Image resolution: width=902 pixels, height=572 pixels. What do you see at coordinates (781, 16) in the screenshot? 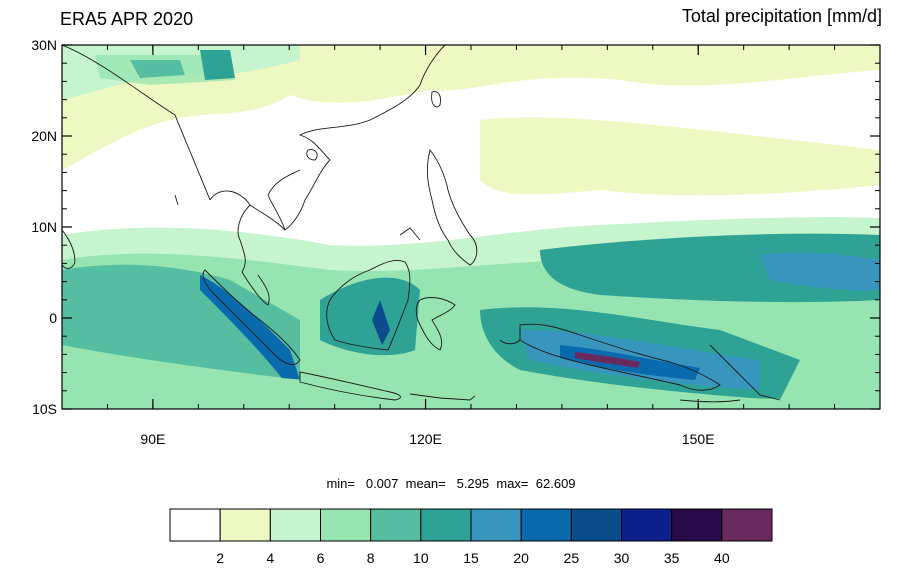
I see `variable-title: Total precipitation [mm/d]` at bounding box center [781, 16].